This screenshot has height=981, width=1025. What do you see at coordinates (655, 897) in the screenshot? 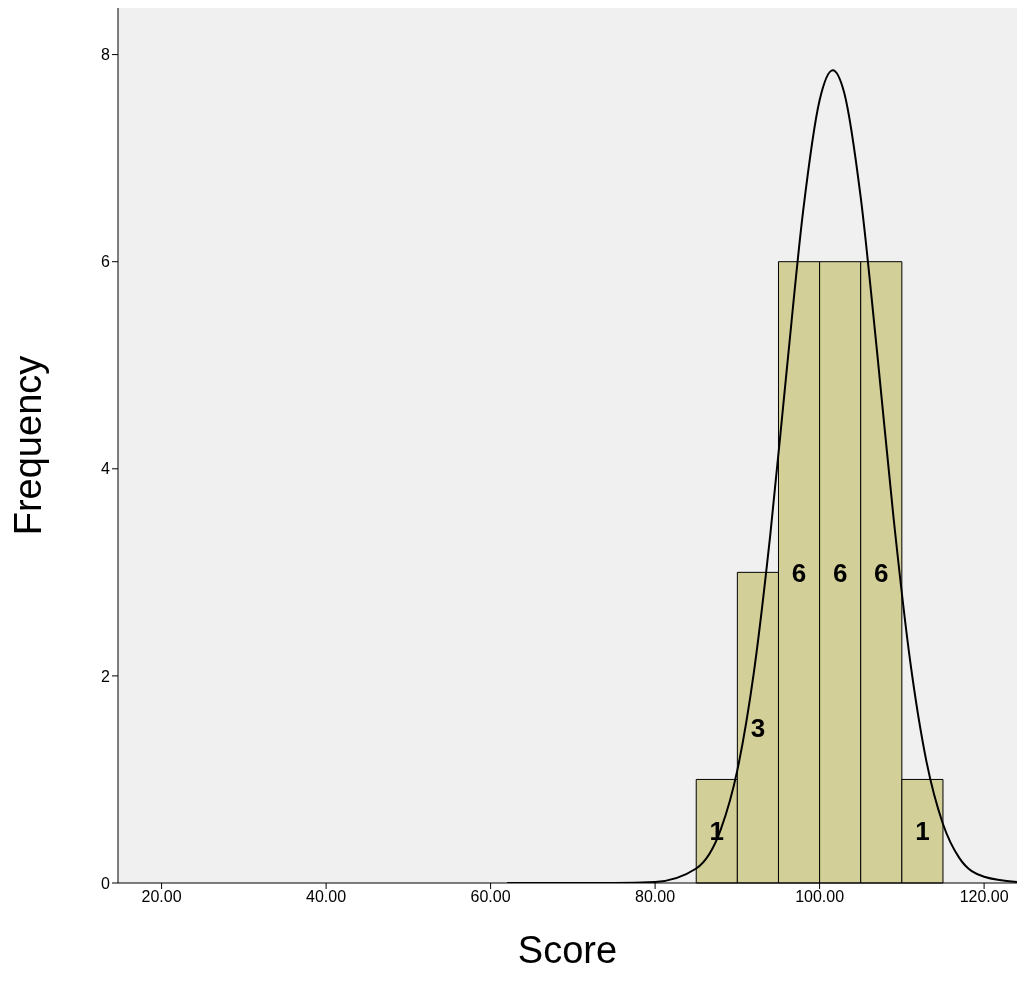
I see `x-tick-label: 80.00` at bounding box center [655, 897].